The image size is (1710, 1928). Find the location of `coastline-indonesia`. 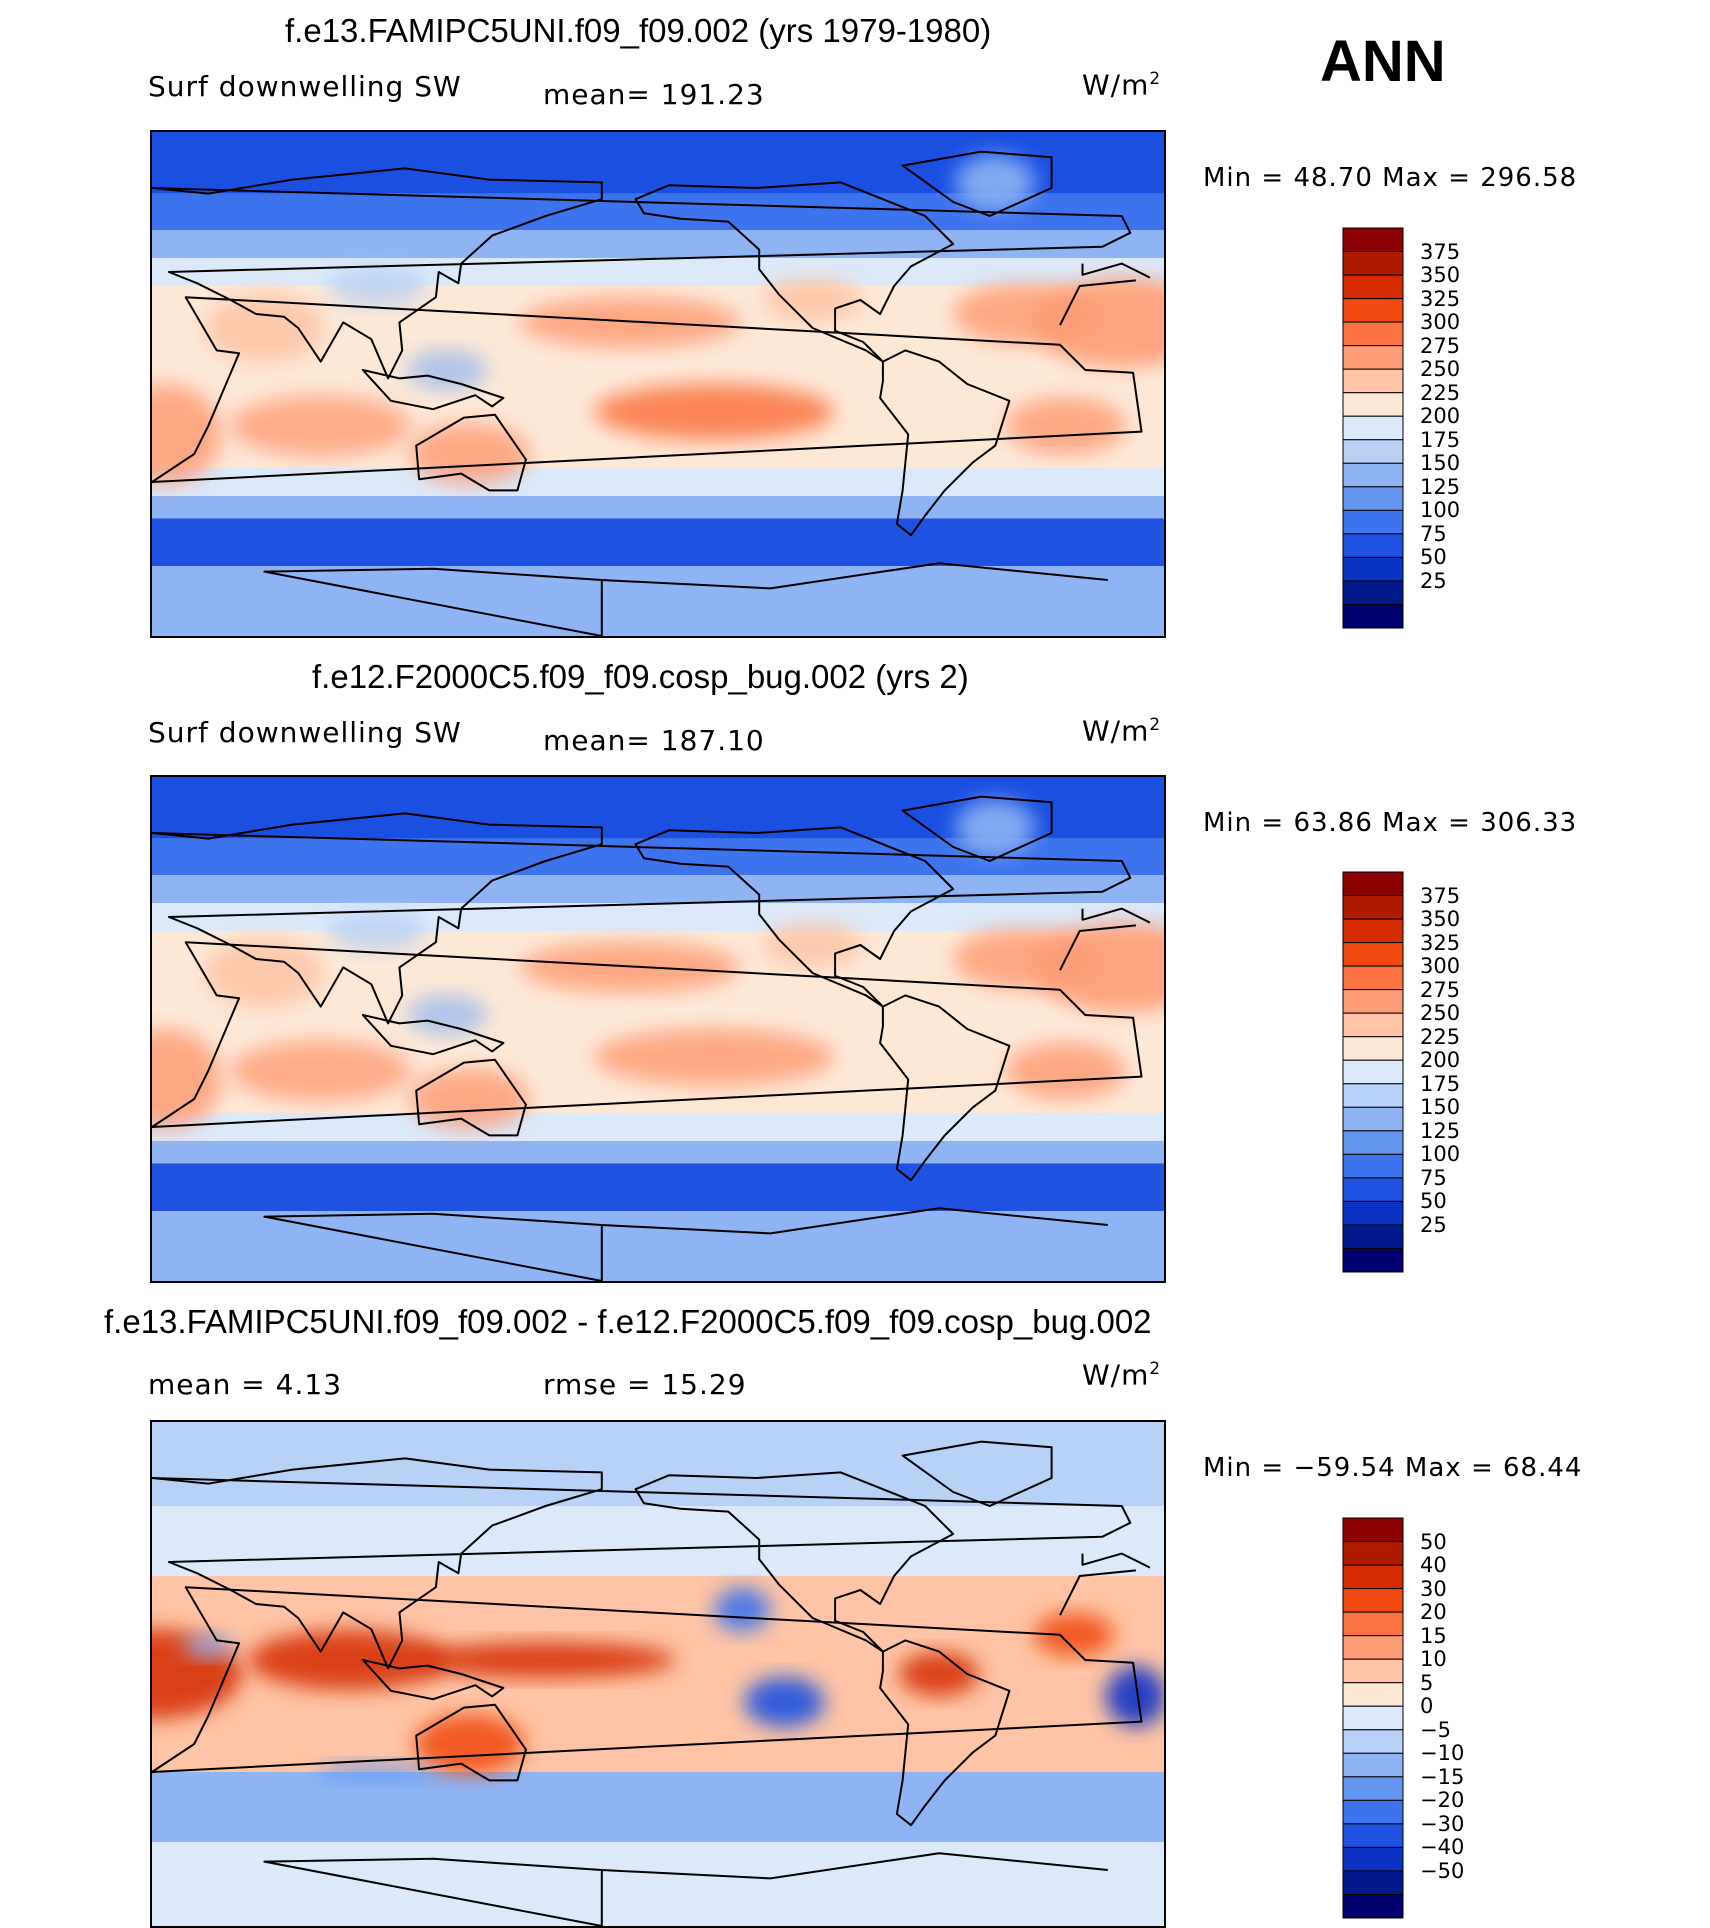

coastline-indonesia is located at coordinates (433, 1035).